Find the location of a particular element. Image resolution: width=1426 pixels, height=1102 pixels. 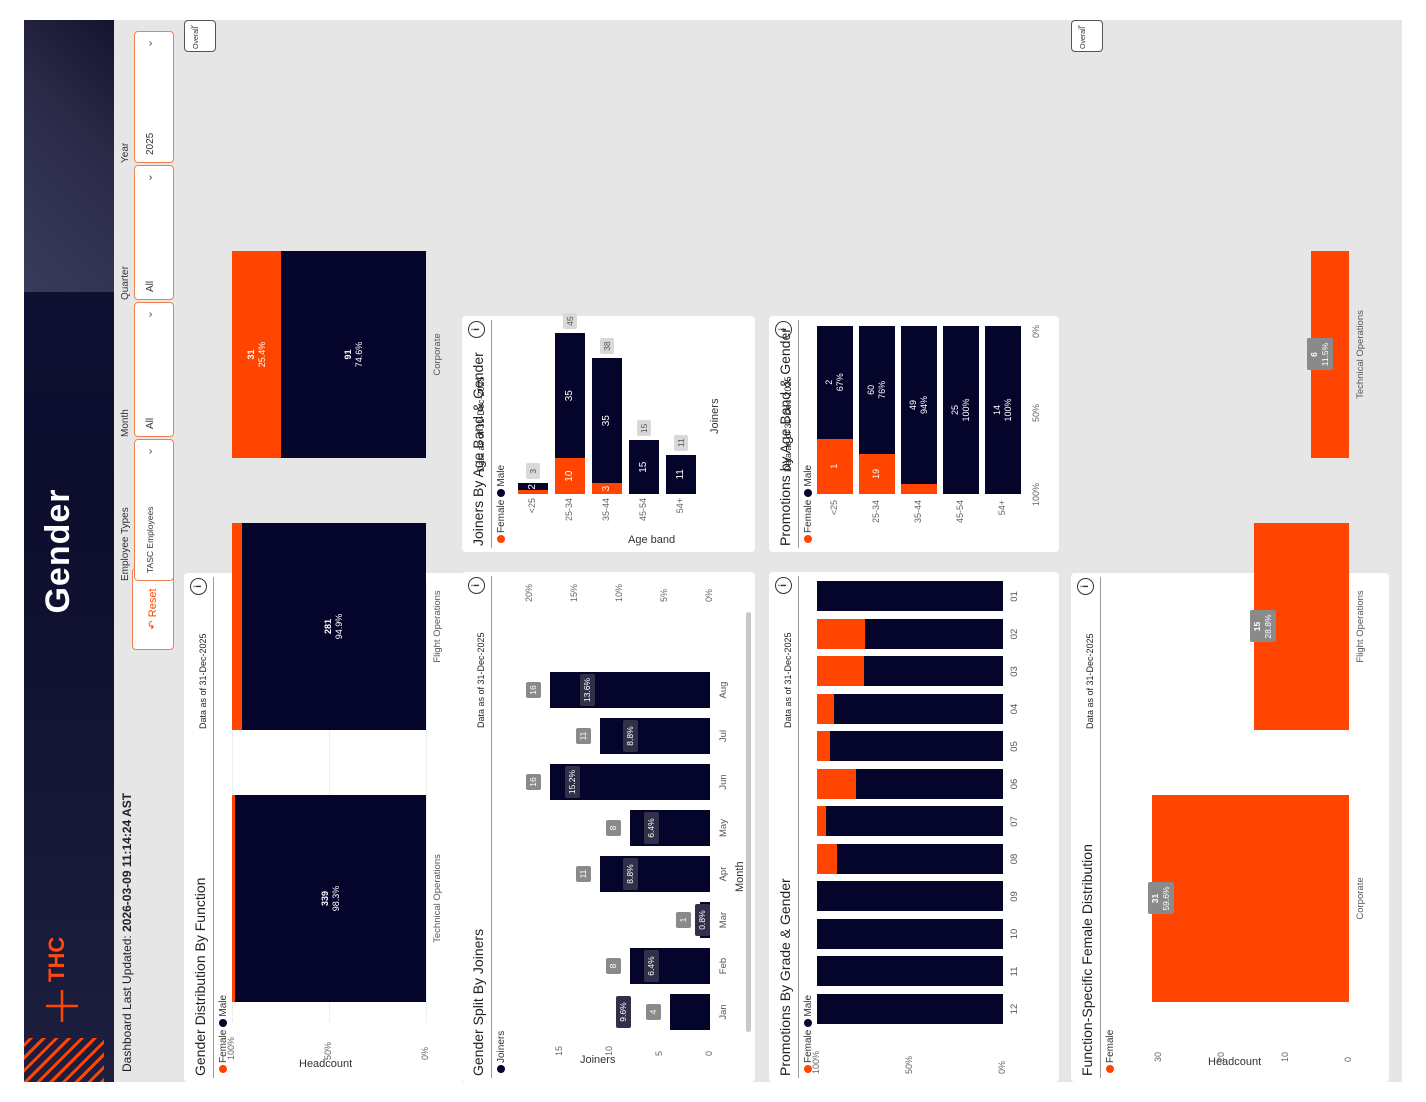

bar-male-pct: 94.9% is located at coordinates (338, 626).